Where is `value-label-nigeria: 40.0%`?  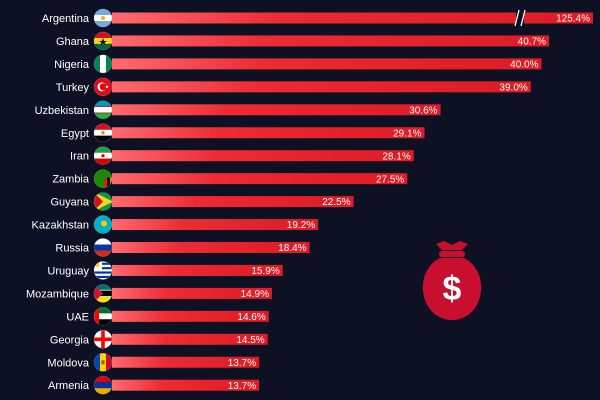 value-label-nigeria: 40.0% is located at coordinates (524, 65).